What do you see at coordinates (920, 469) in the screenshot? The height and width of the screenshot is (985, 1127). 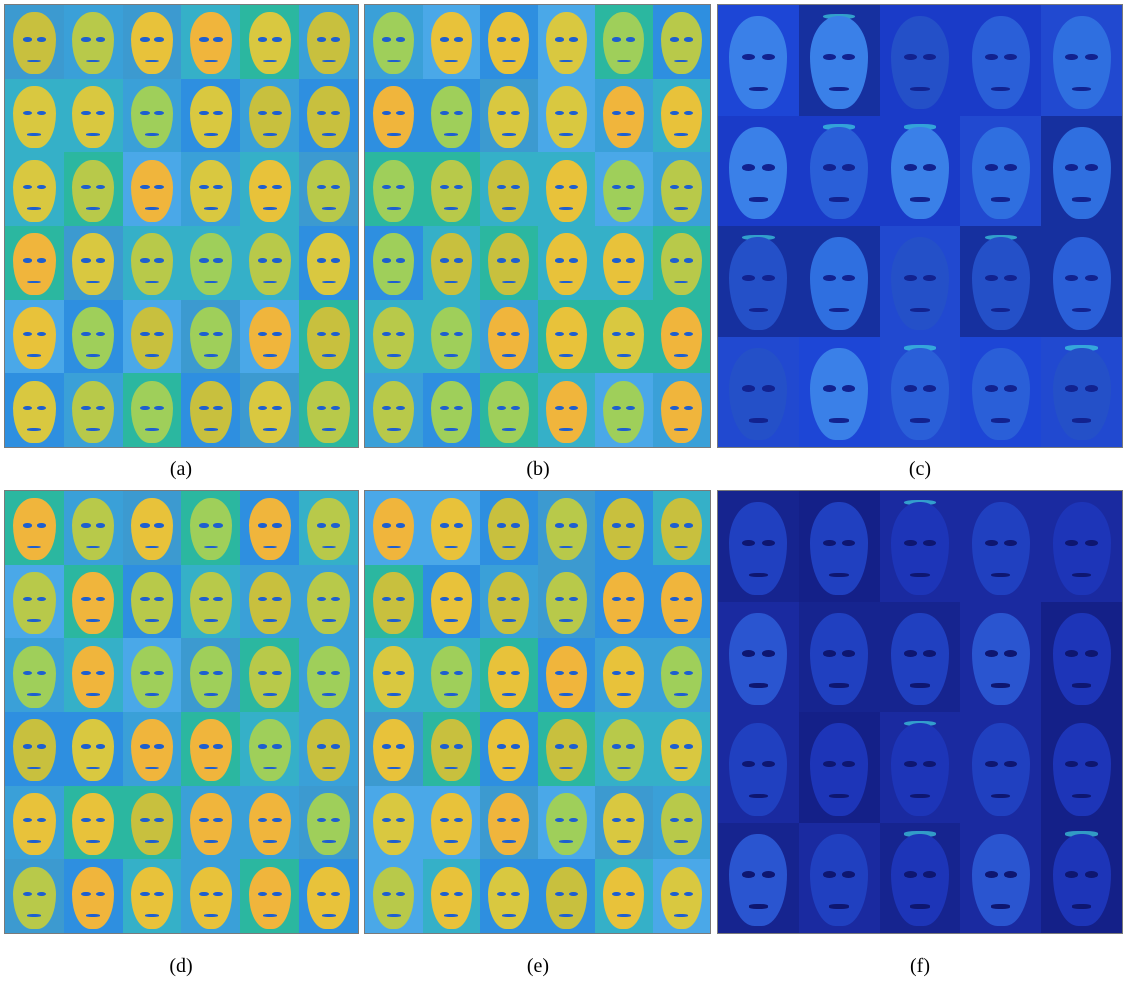 I see `caption-c: (c)` at bounding box center [920, 469].